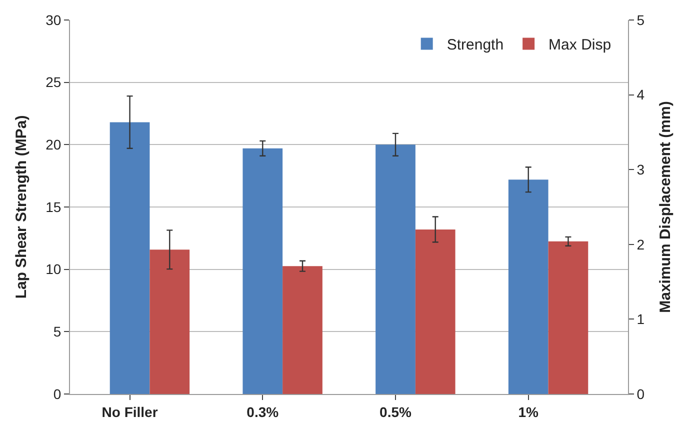 Image resolution: width=698 pixels, height=432 pixels. Describe the element at coordinates (640, 319) in the screenshot. I see `y2-tick-label: 1` at that location.